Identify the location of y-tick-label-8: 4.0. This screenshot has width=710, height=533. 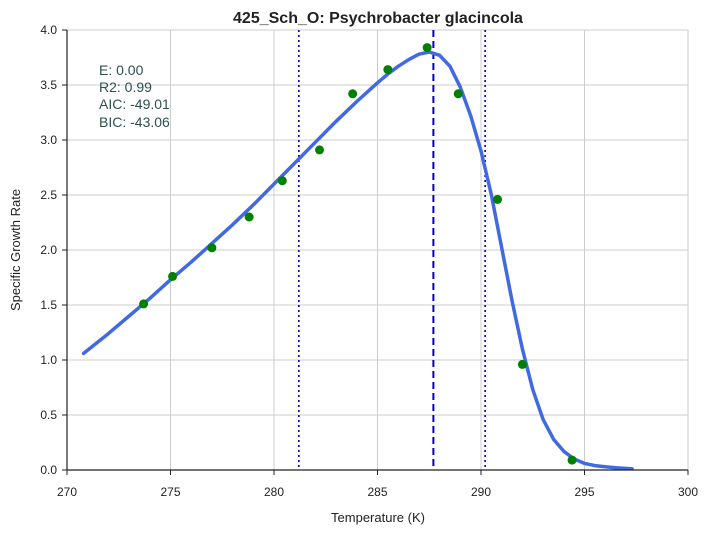
(48, 30).